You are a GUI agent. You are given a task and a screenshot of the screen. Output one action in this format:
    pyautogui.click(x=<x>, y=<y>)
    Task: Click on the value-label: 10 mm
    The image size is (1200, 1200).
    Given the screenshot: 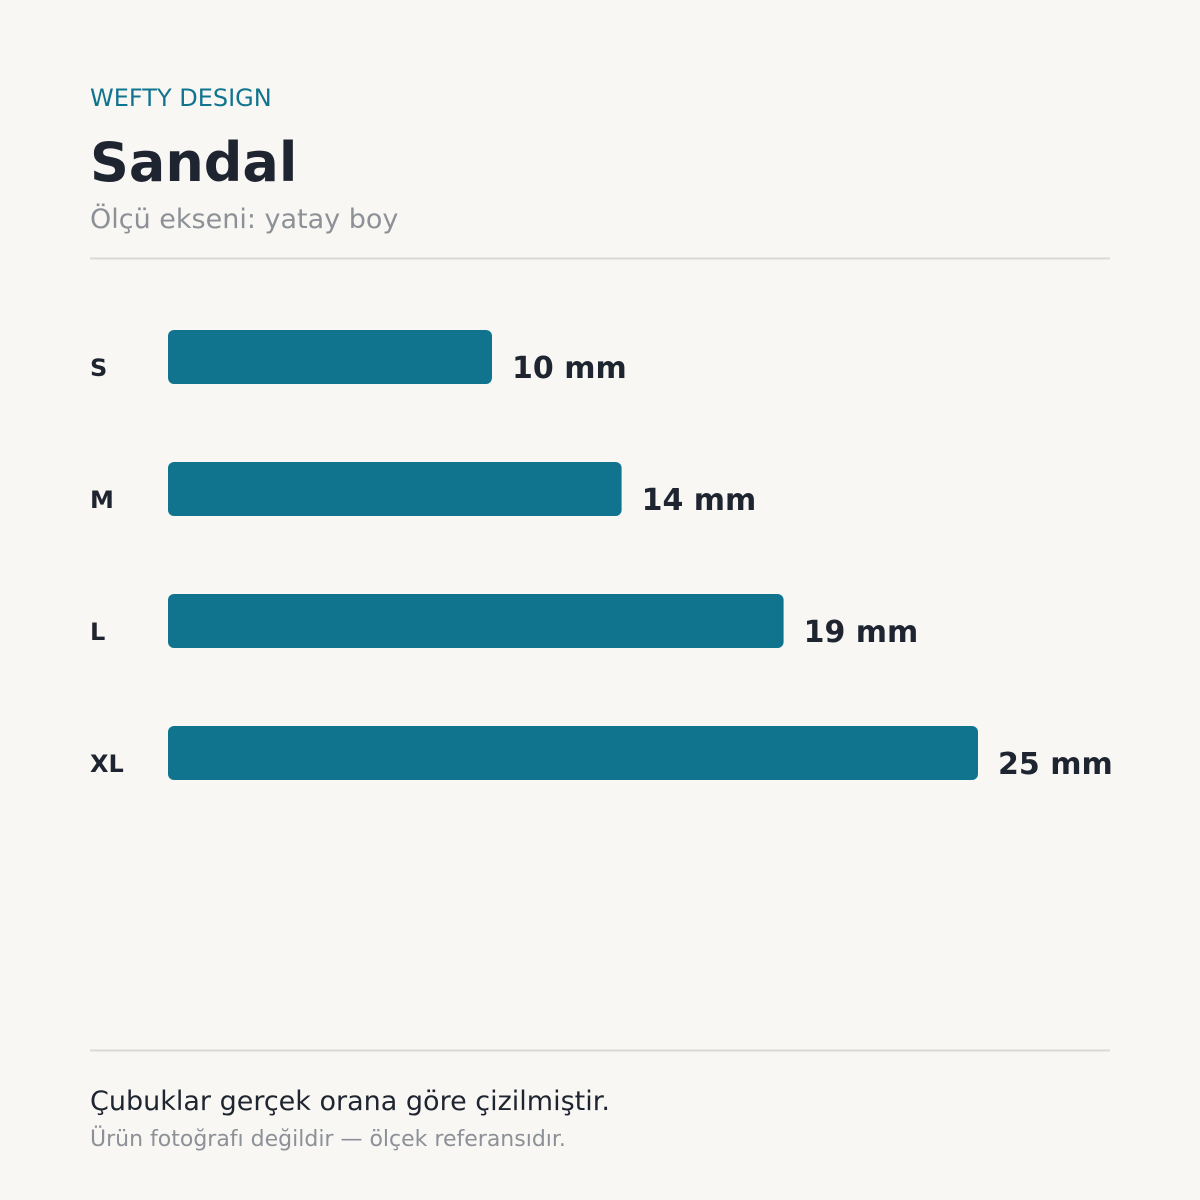 What is the action you would take?
    pyautogui.click(x=569, y=368)
    